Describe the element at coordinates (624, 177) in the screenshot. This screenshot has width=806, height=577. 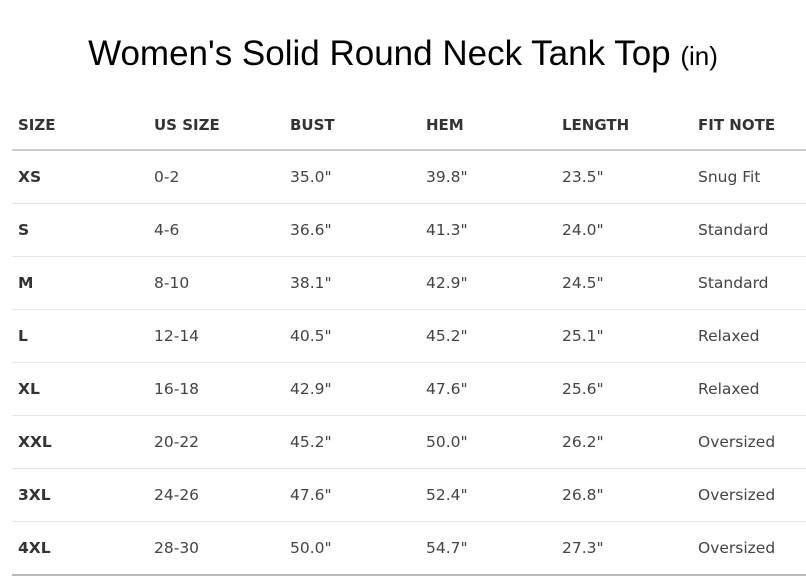
I see `table-cell: 23.5"` at that location.